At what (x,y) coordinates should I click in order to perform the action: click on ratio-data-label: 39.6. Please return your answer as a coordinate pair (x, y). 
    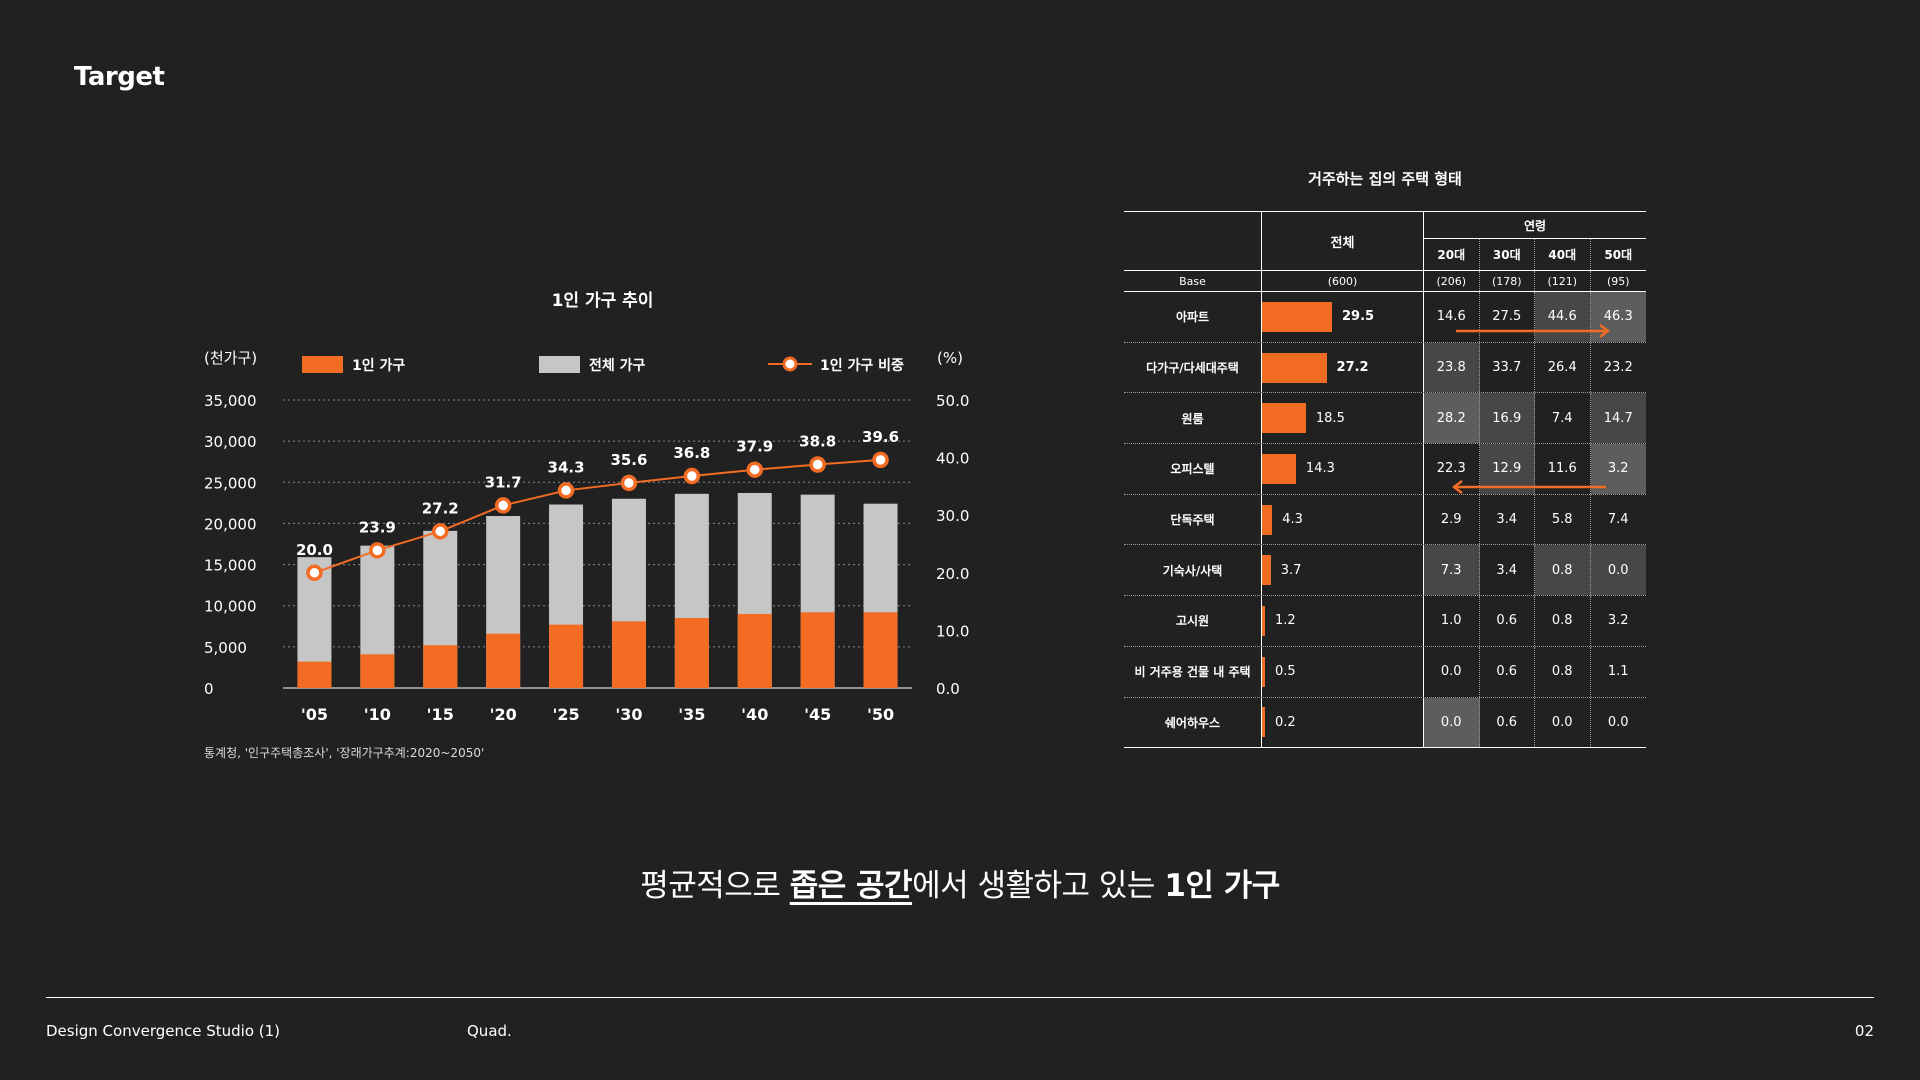
    Looking at the image, I should click on (880, 437).